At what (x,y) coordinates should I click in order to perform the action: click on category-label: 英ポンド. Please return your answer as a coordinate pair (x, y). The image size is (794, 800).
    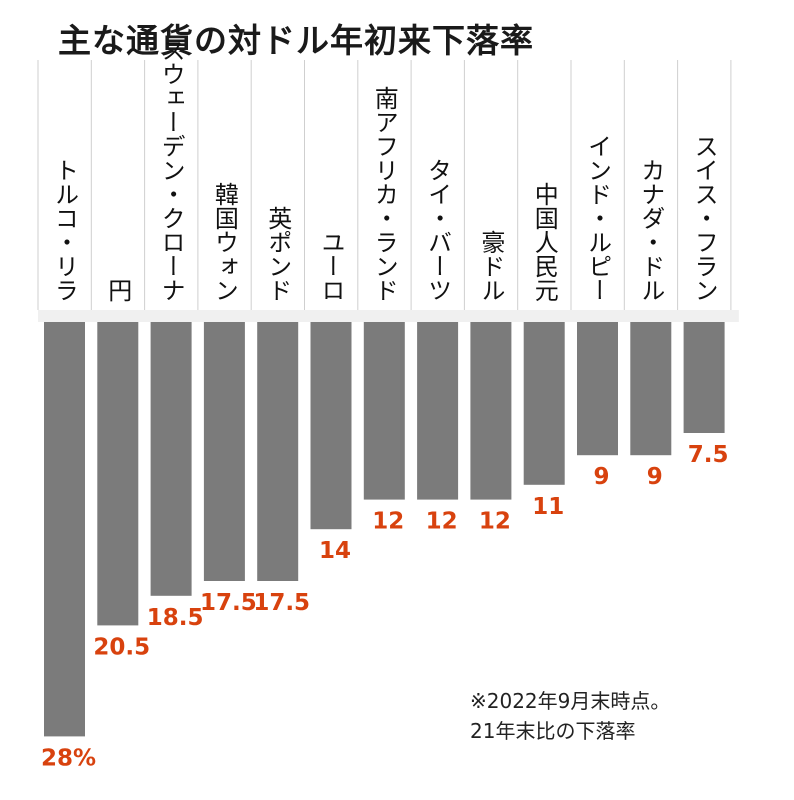
    Looking at the image, I should click on (278, 254).